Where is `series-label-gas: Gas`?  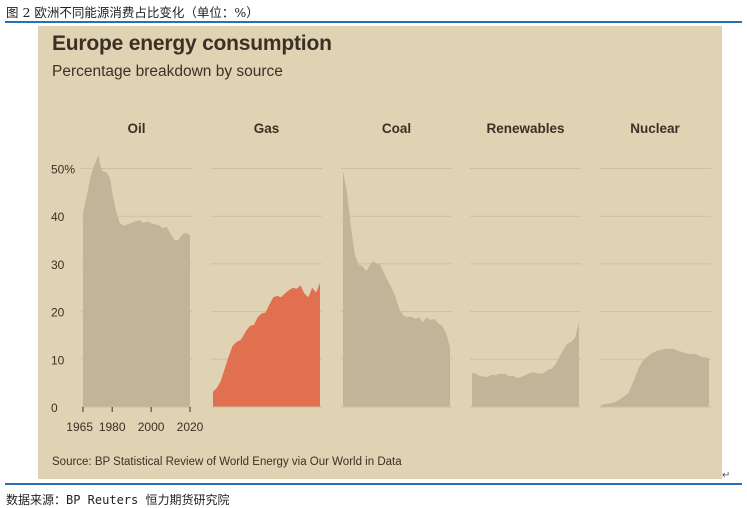
series-label-gas: Gas is located at coordinates (267, 128).